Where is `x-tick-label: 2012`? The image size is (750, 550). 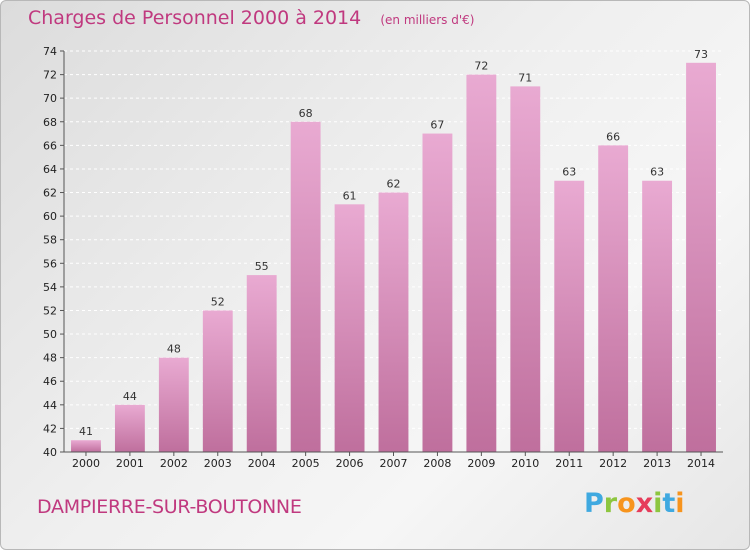 x-tick-label: 2012 is located at coordinates (613, 463).